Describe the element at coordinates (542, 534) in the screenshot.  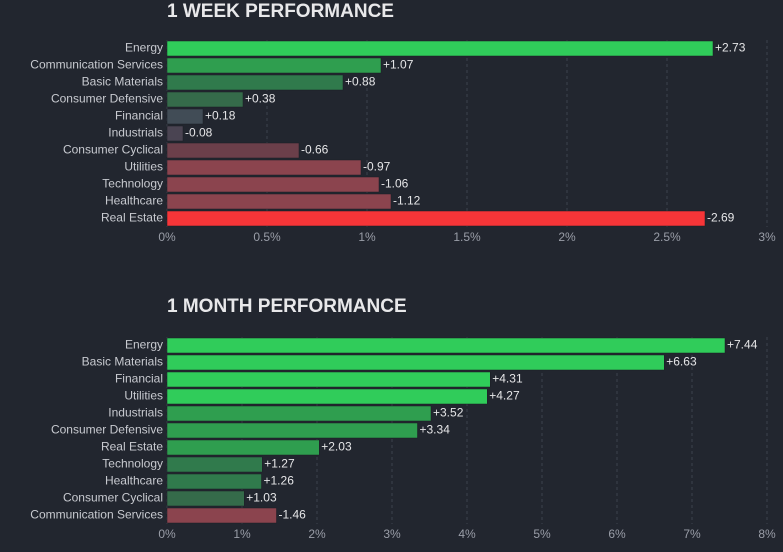
I see `x-tick-label: 5%` at that location.